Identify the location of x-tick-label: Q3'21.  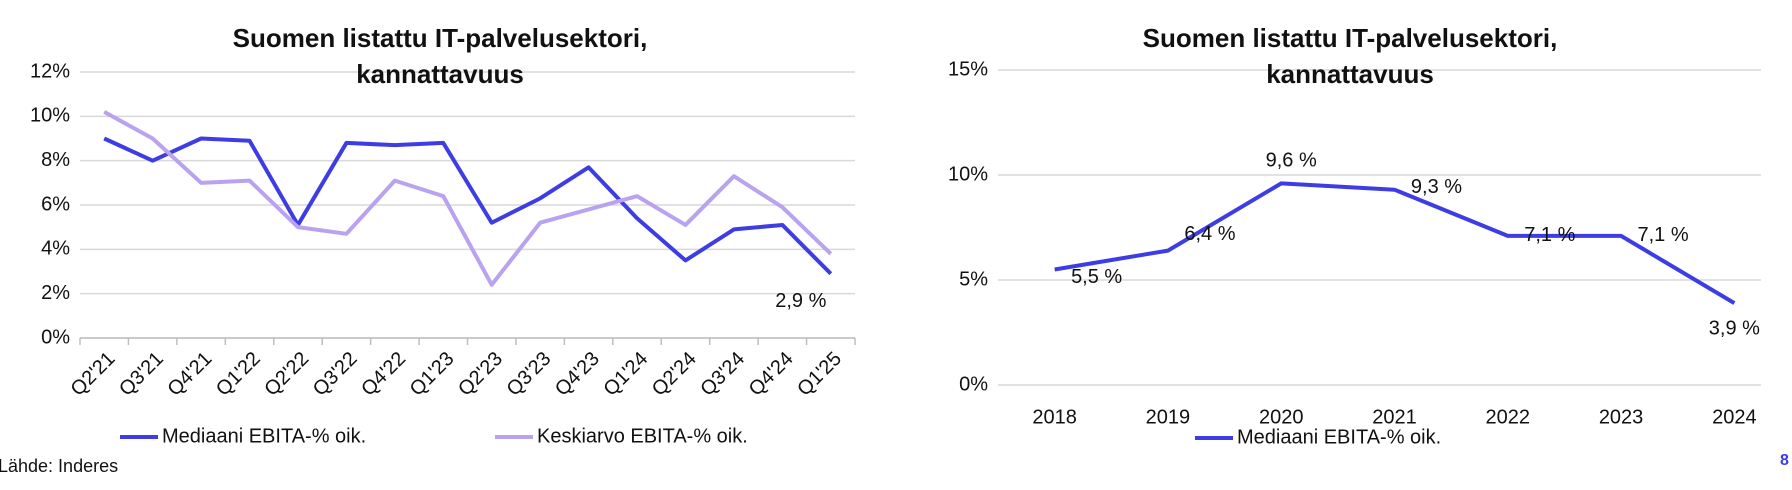
(141, 374).